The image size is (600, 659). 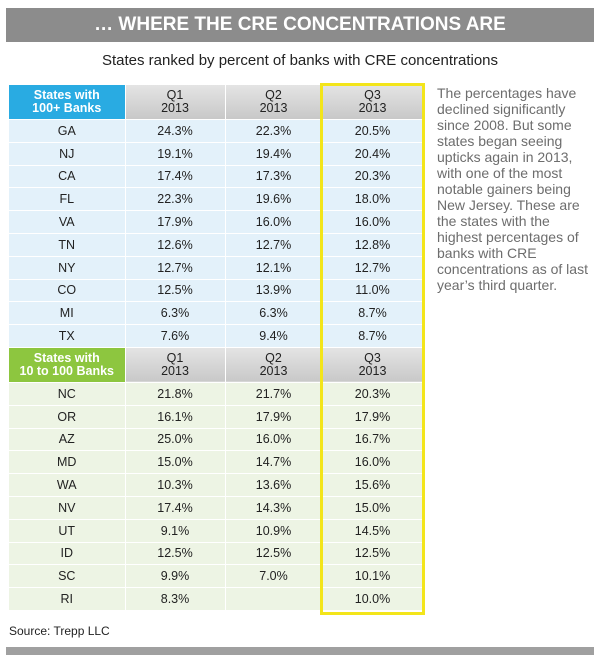 What do you see at coordinates (67, 554) in the screenshot?
I see `cell: ID` at bounding box center [67, 554].